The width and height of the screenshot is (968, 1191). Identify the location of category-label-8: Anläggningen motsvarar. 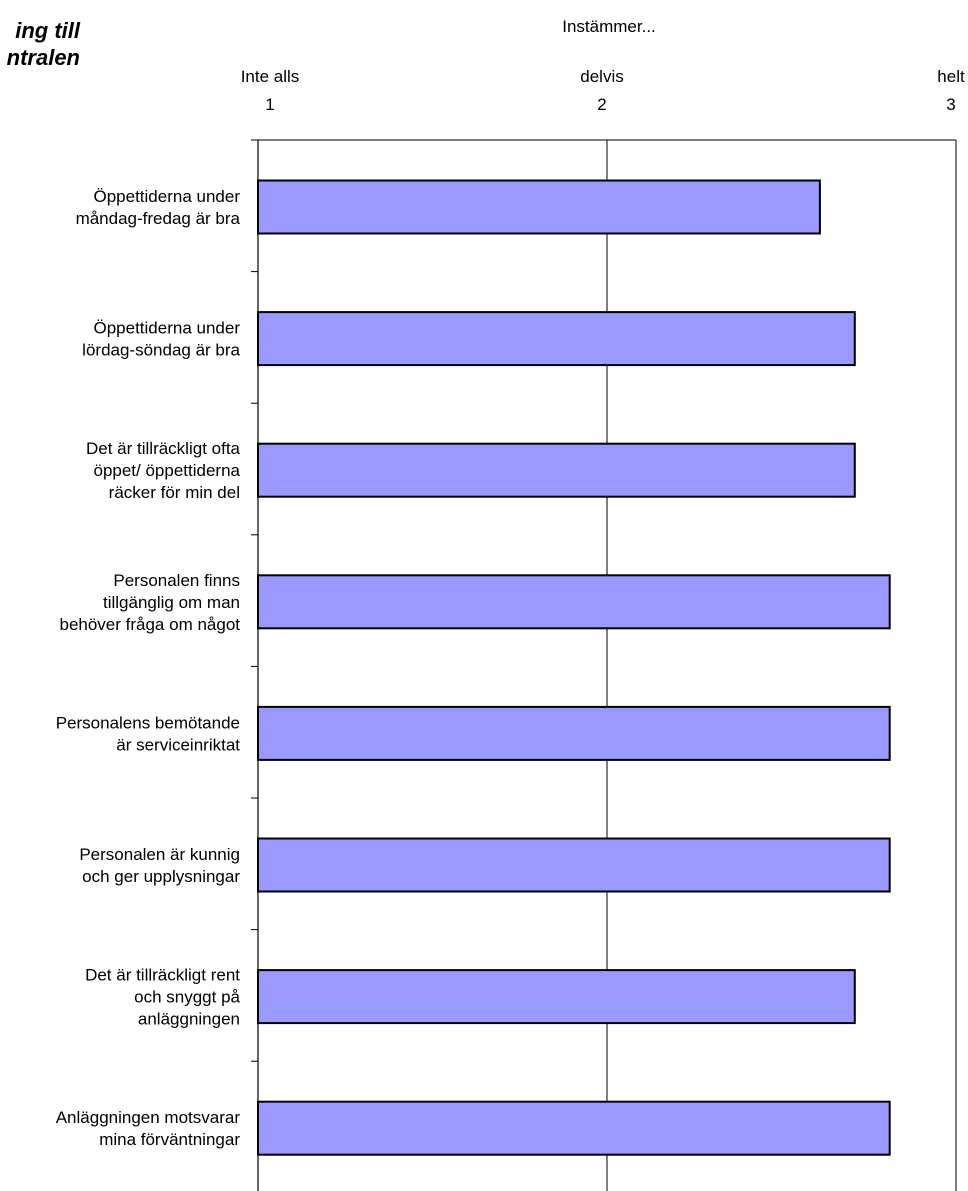
(148, 1117).